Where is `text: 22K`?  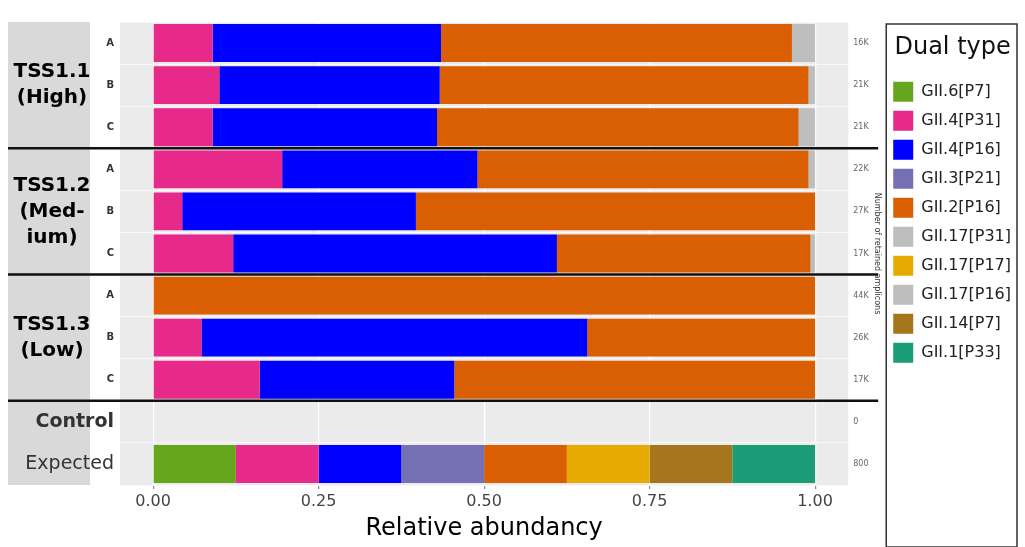
text: 22K is located at coordinates (861, 169).